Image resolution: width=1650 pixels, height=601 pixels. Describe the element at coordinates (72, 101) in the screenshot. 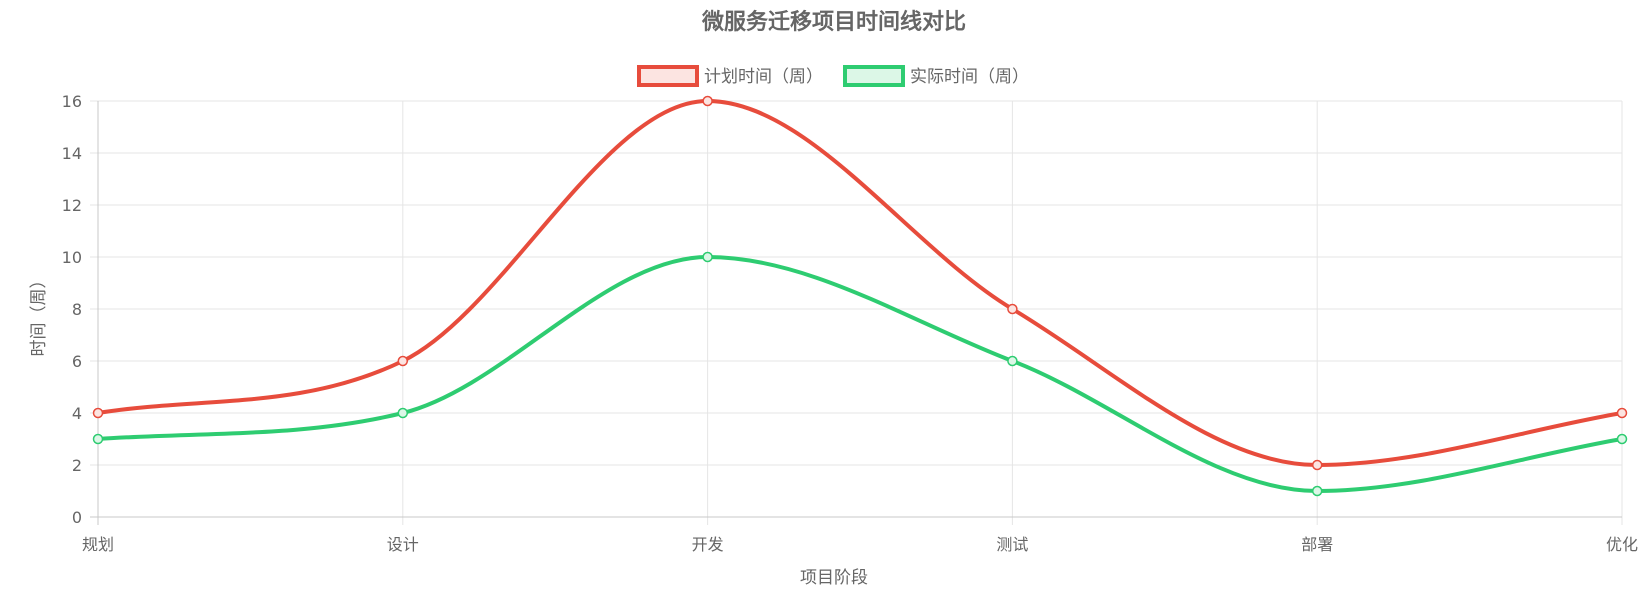

I see `y-tick-label: 16` at that location.